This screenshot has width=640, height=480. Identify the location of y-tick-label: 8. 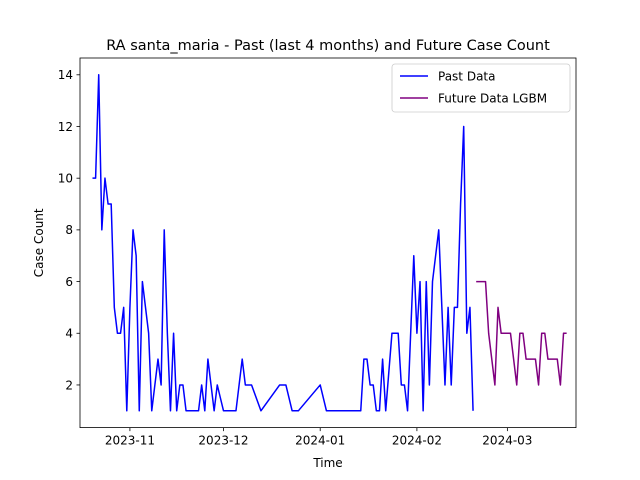
(69, 230).